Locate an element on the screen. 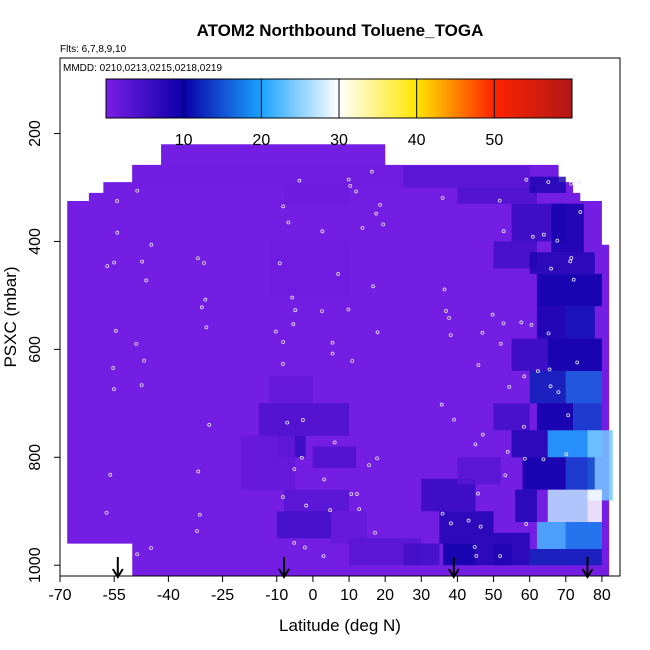 The image size is (650, 650). arrow-head is located at coordinates (284, 573).